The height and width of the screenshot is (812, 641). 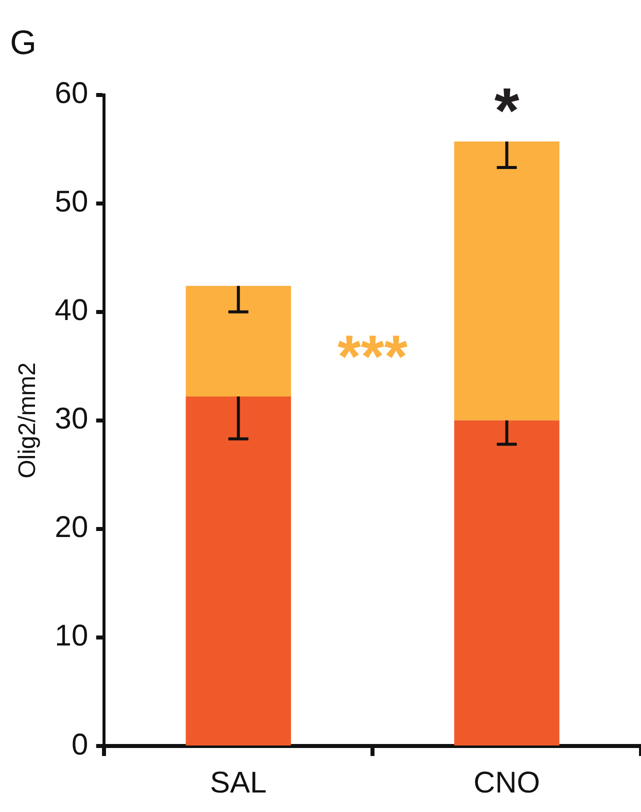 What do you see at coordinates (71, 311) in the screenshot?
I see `y-tick-label: 40` at bounding box center [71, 311].